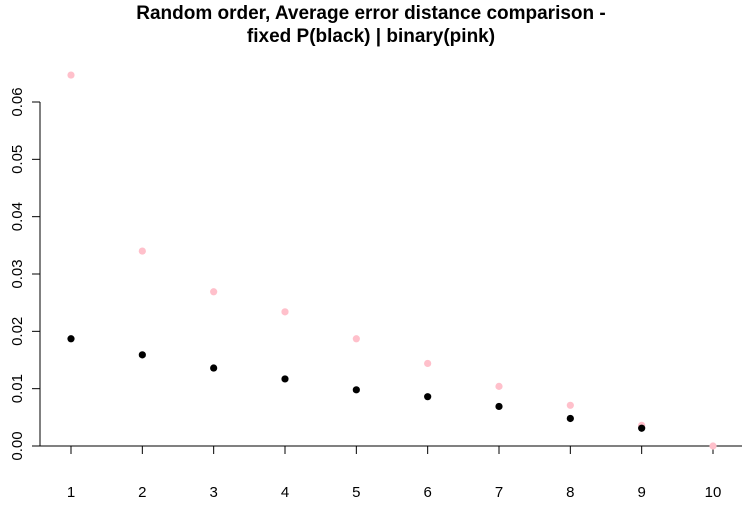 The width and height of the screenshot is (742, 508). I want to click on y-tick-label: 0.06, so click(17, 101).